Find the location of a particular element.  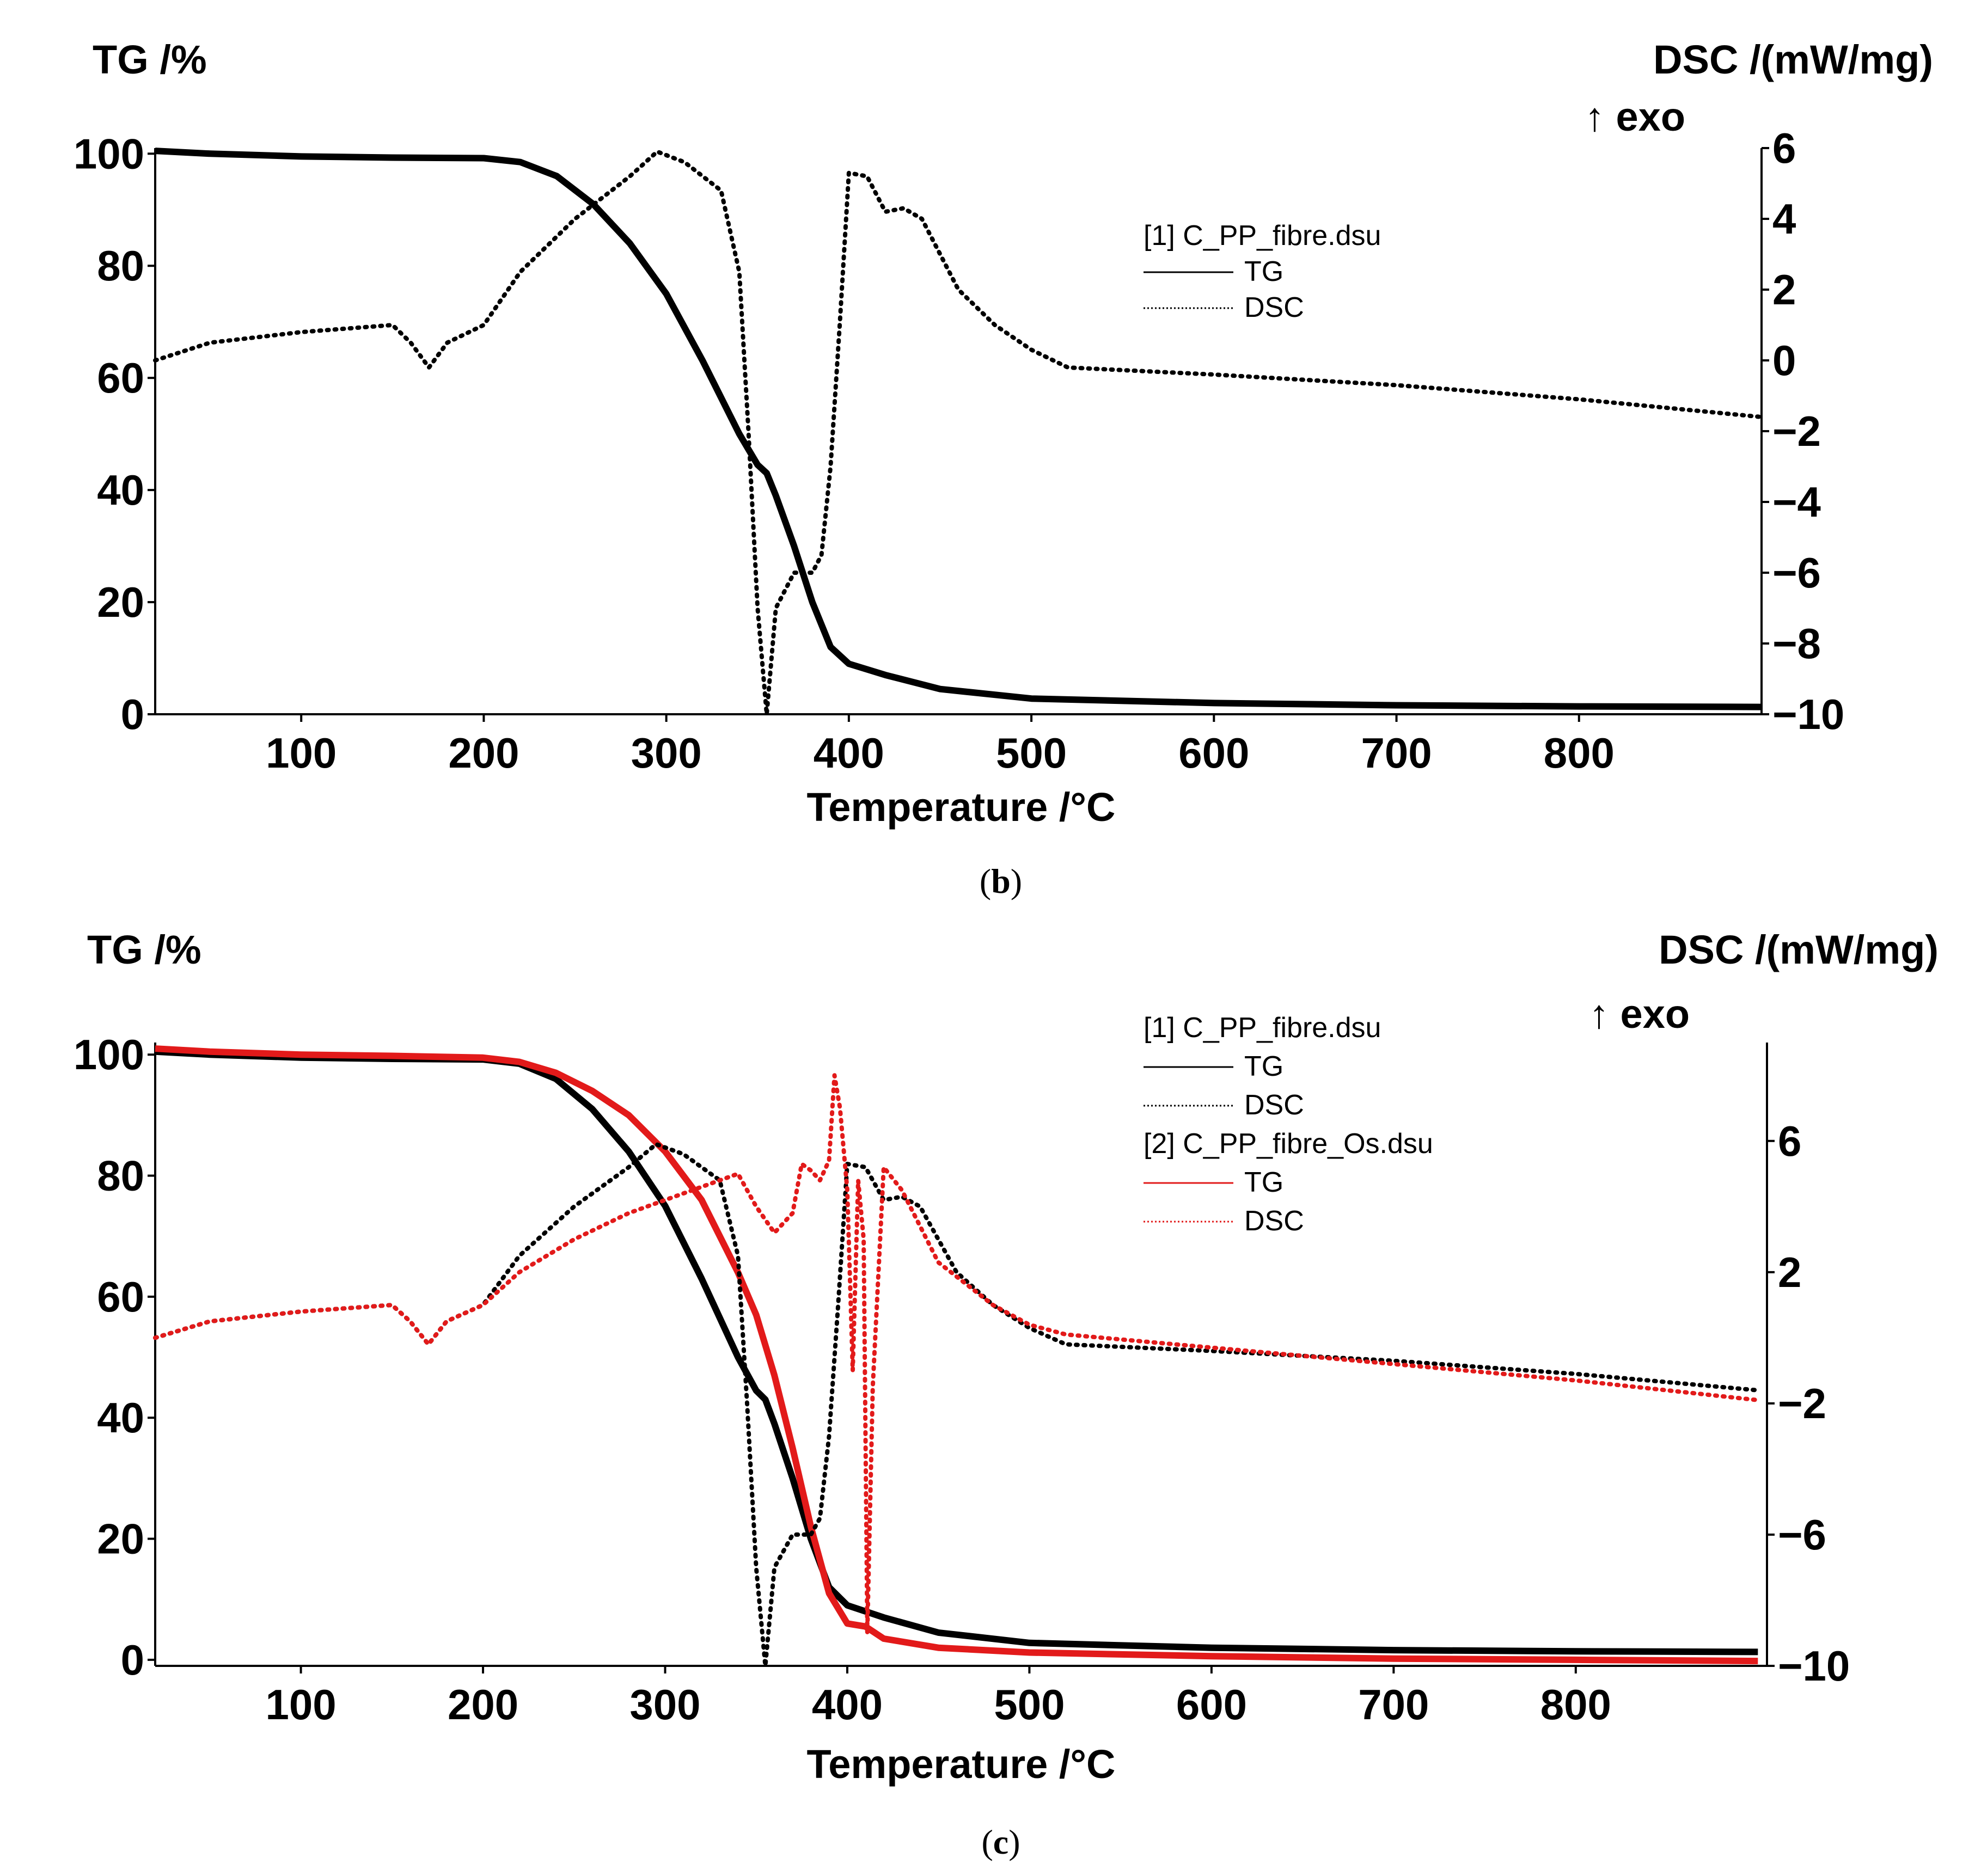

right-y-tick-label: −8 is located at coordinates (1796, 643).